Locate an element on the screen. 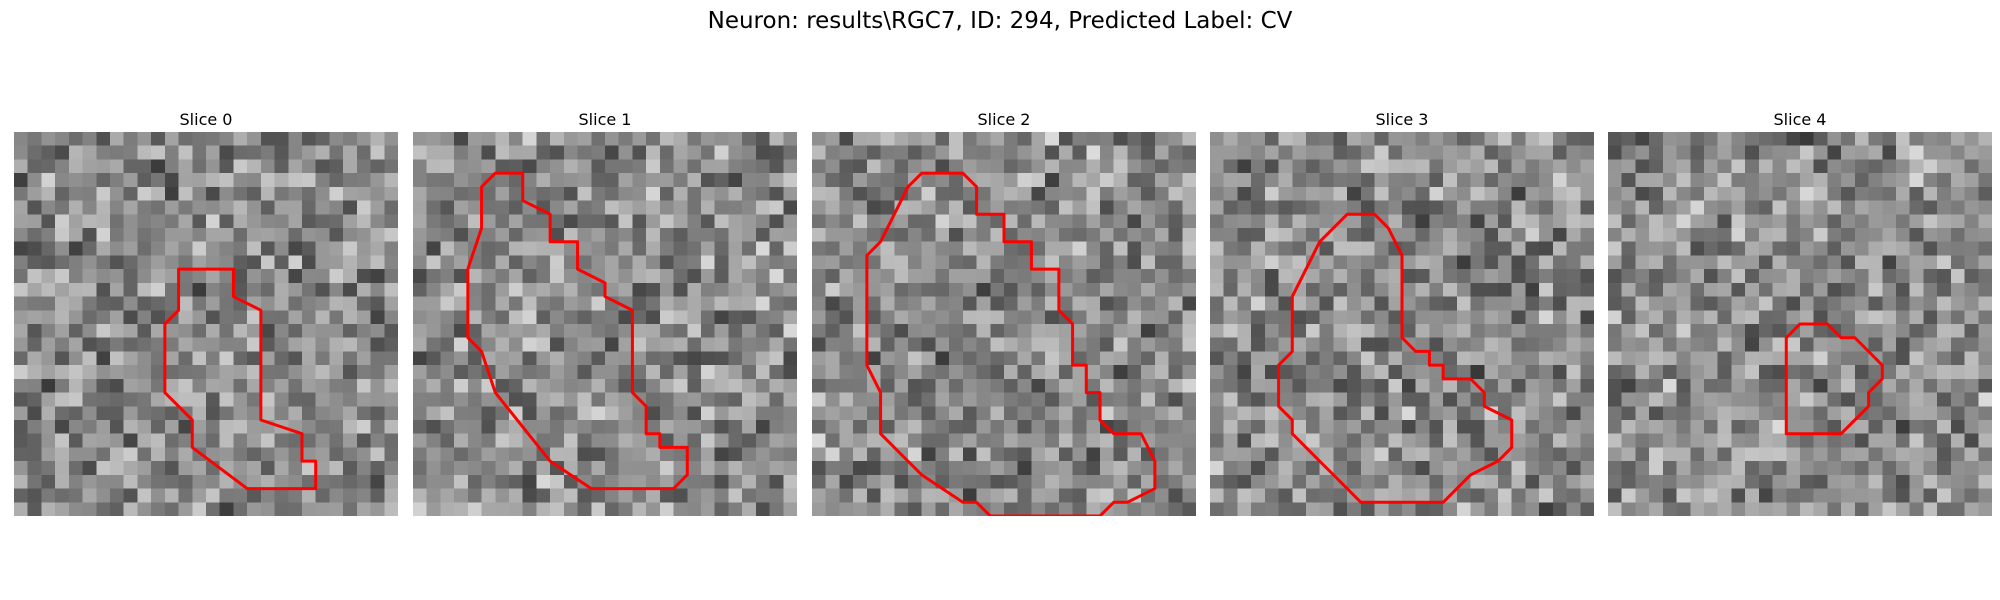  slice-title: Slice 2 is located at coordinates (1004, 119).